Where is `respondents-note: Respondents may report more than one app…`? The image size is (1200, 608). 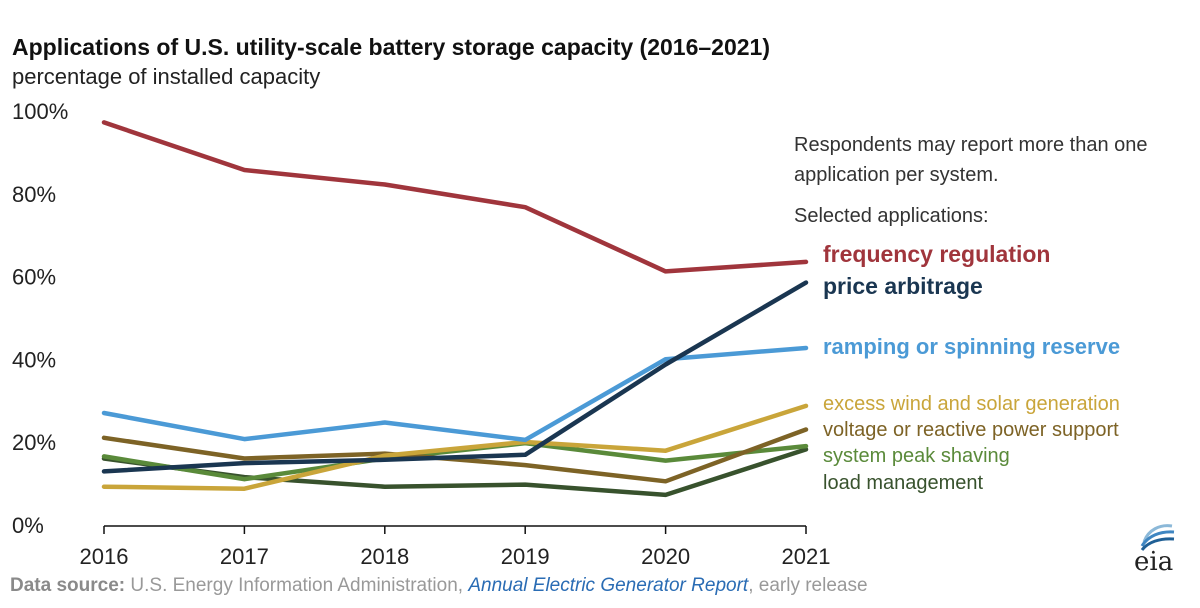
respondents-note: Respondents may report more than one app… is located at coordinates (971, 160).